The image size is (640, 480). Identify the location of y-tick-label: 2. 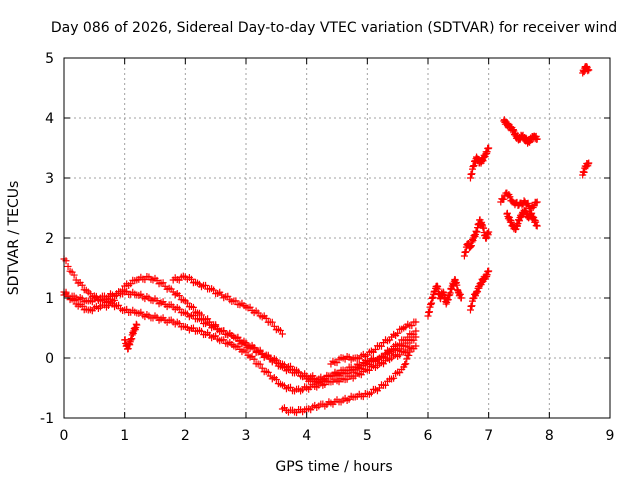
(49, 239).